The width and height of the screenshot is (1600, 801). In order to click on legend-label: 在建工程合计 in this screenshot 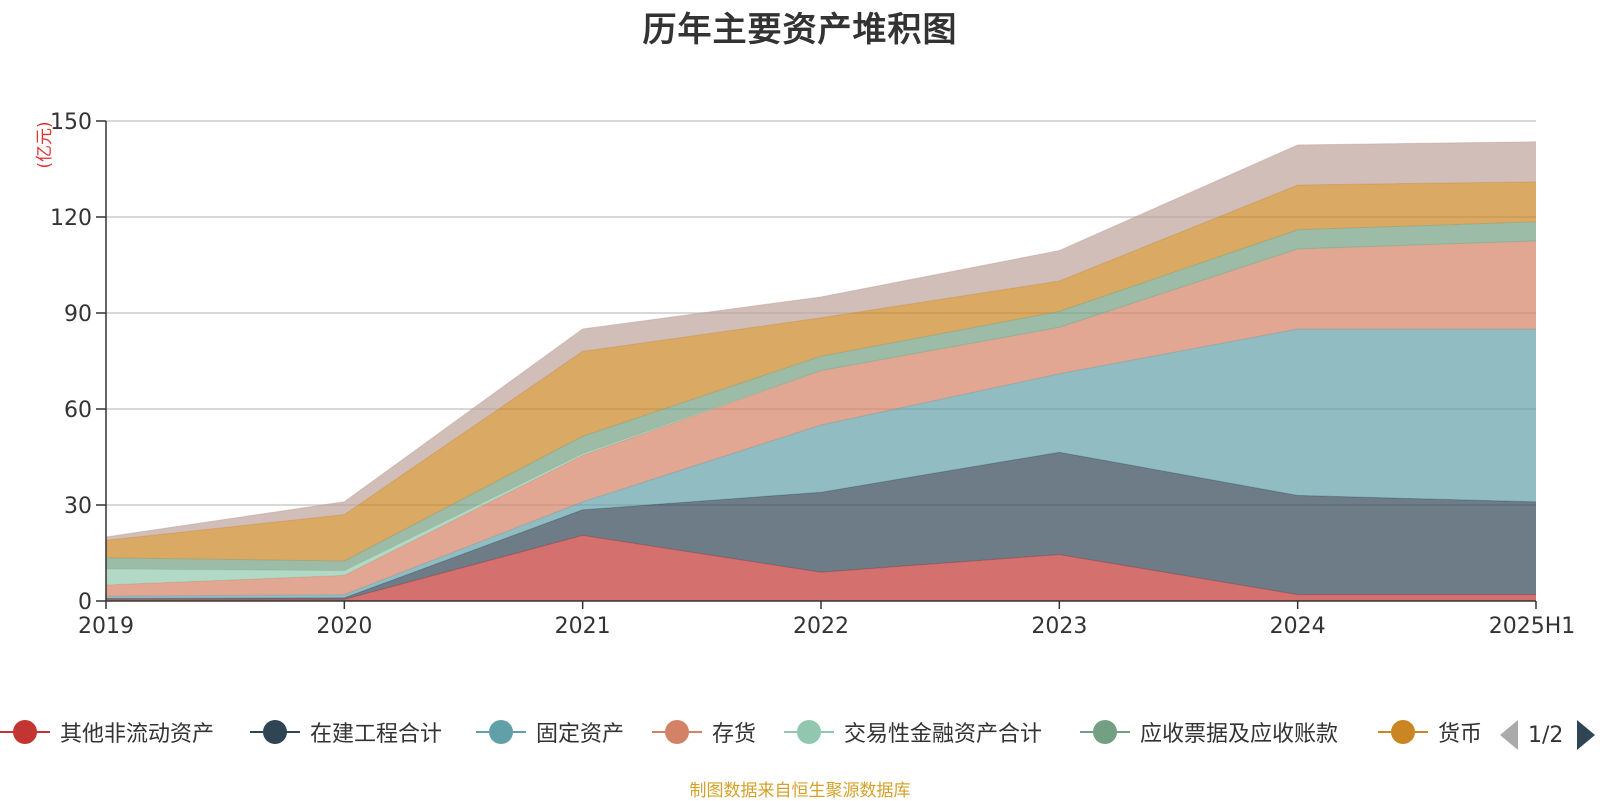, I will do `click(376, 734)`.